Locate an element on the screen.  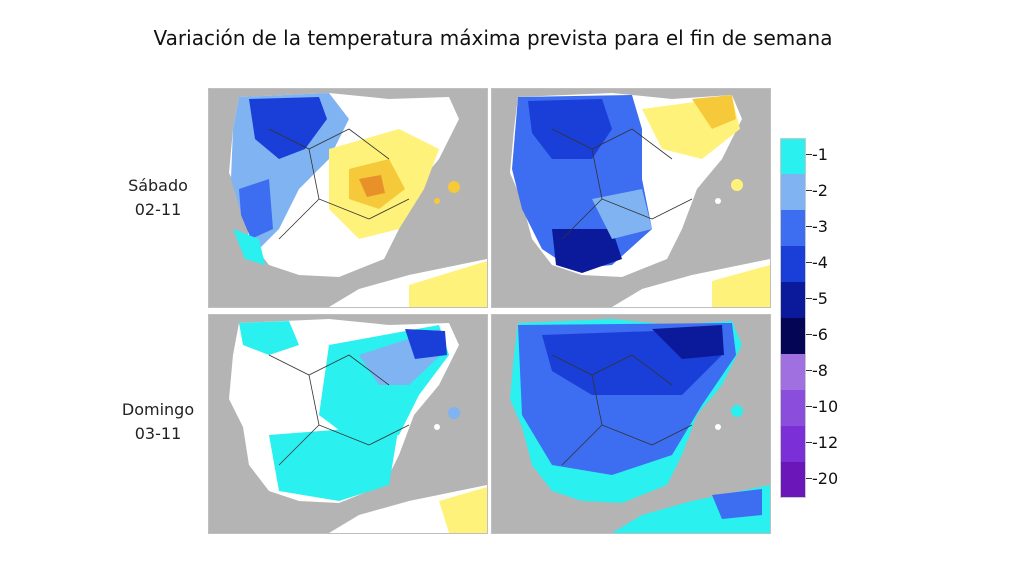
map-sunday-left is located at coordinates (348, 424).